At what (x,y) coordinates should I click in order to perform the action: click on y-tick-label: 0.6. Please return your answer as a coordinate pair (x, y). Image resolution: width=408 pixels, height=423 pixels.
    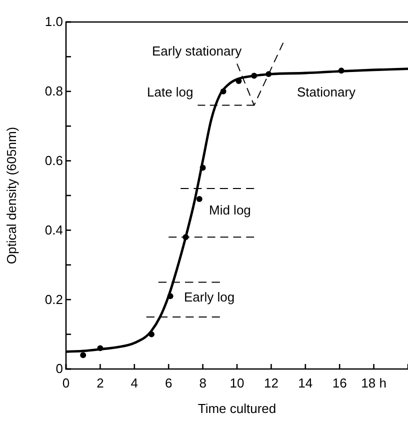
    Looking at the image, I should click on (53, 160).